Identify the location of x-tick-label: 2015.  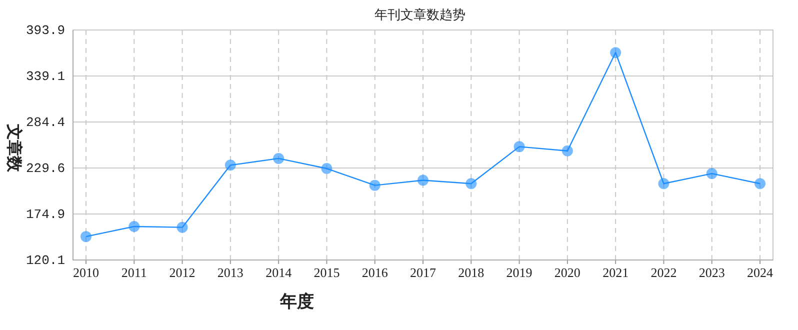
(327, 272).